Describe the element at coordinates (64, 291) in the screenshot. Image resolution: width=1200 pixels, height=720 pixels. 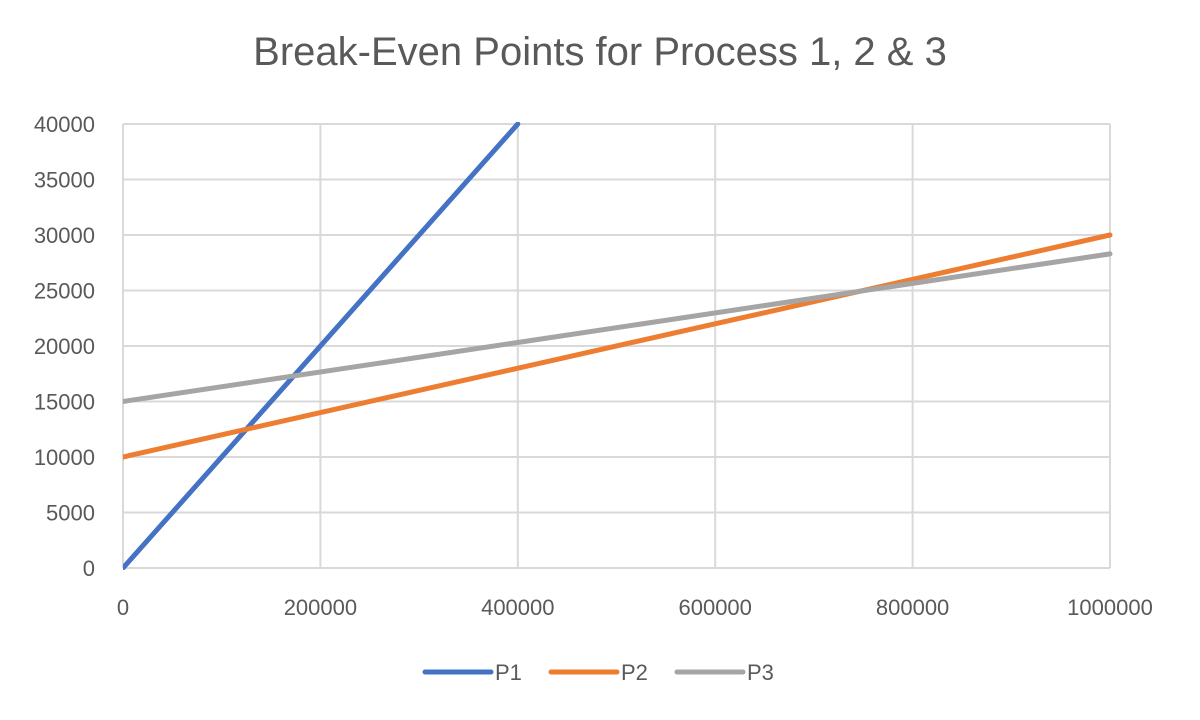
I see `y-tick-label: 25000` at that location.